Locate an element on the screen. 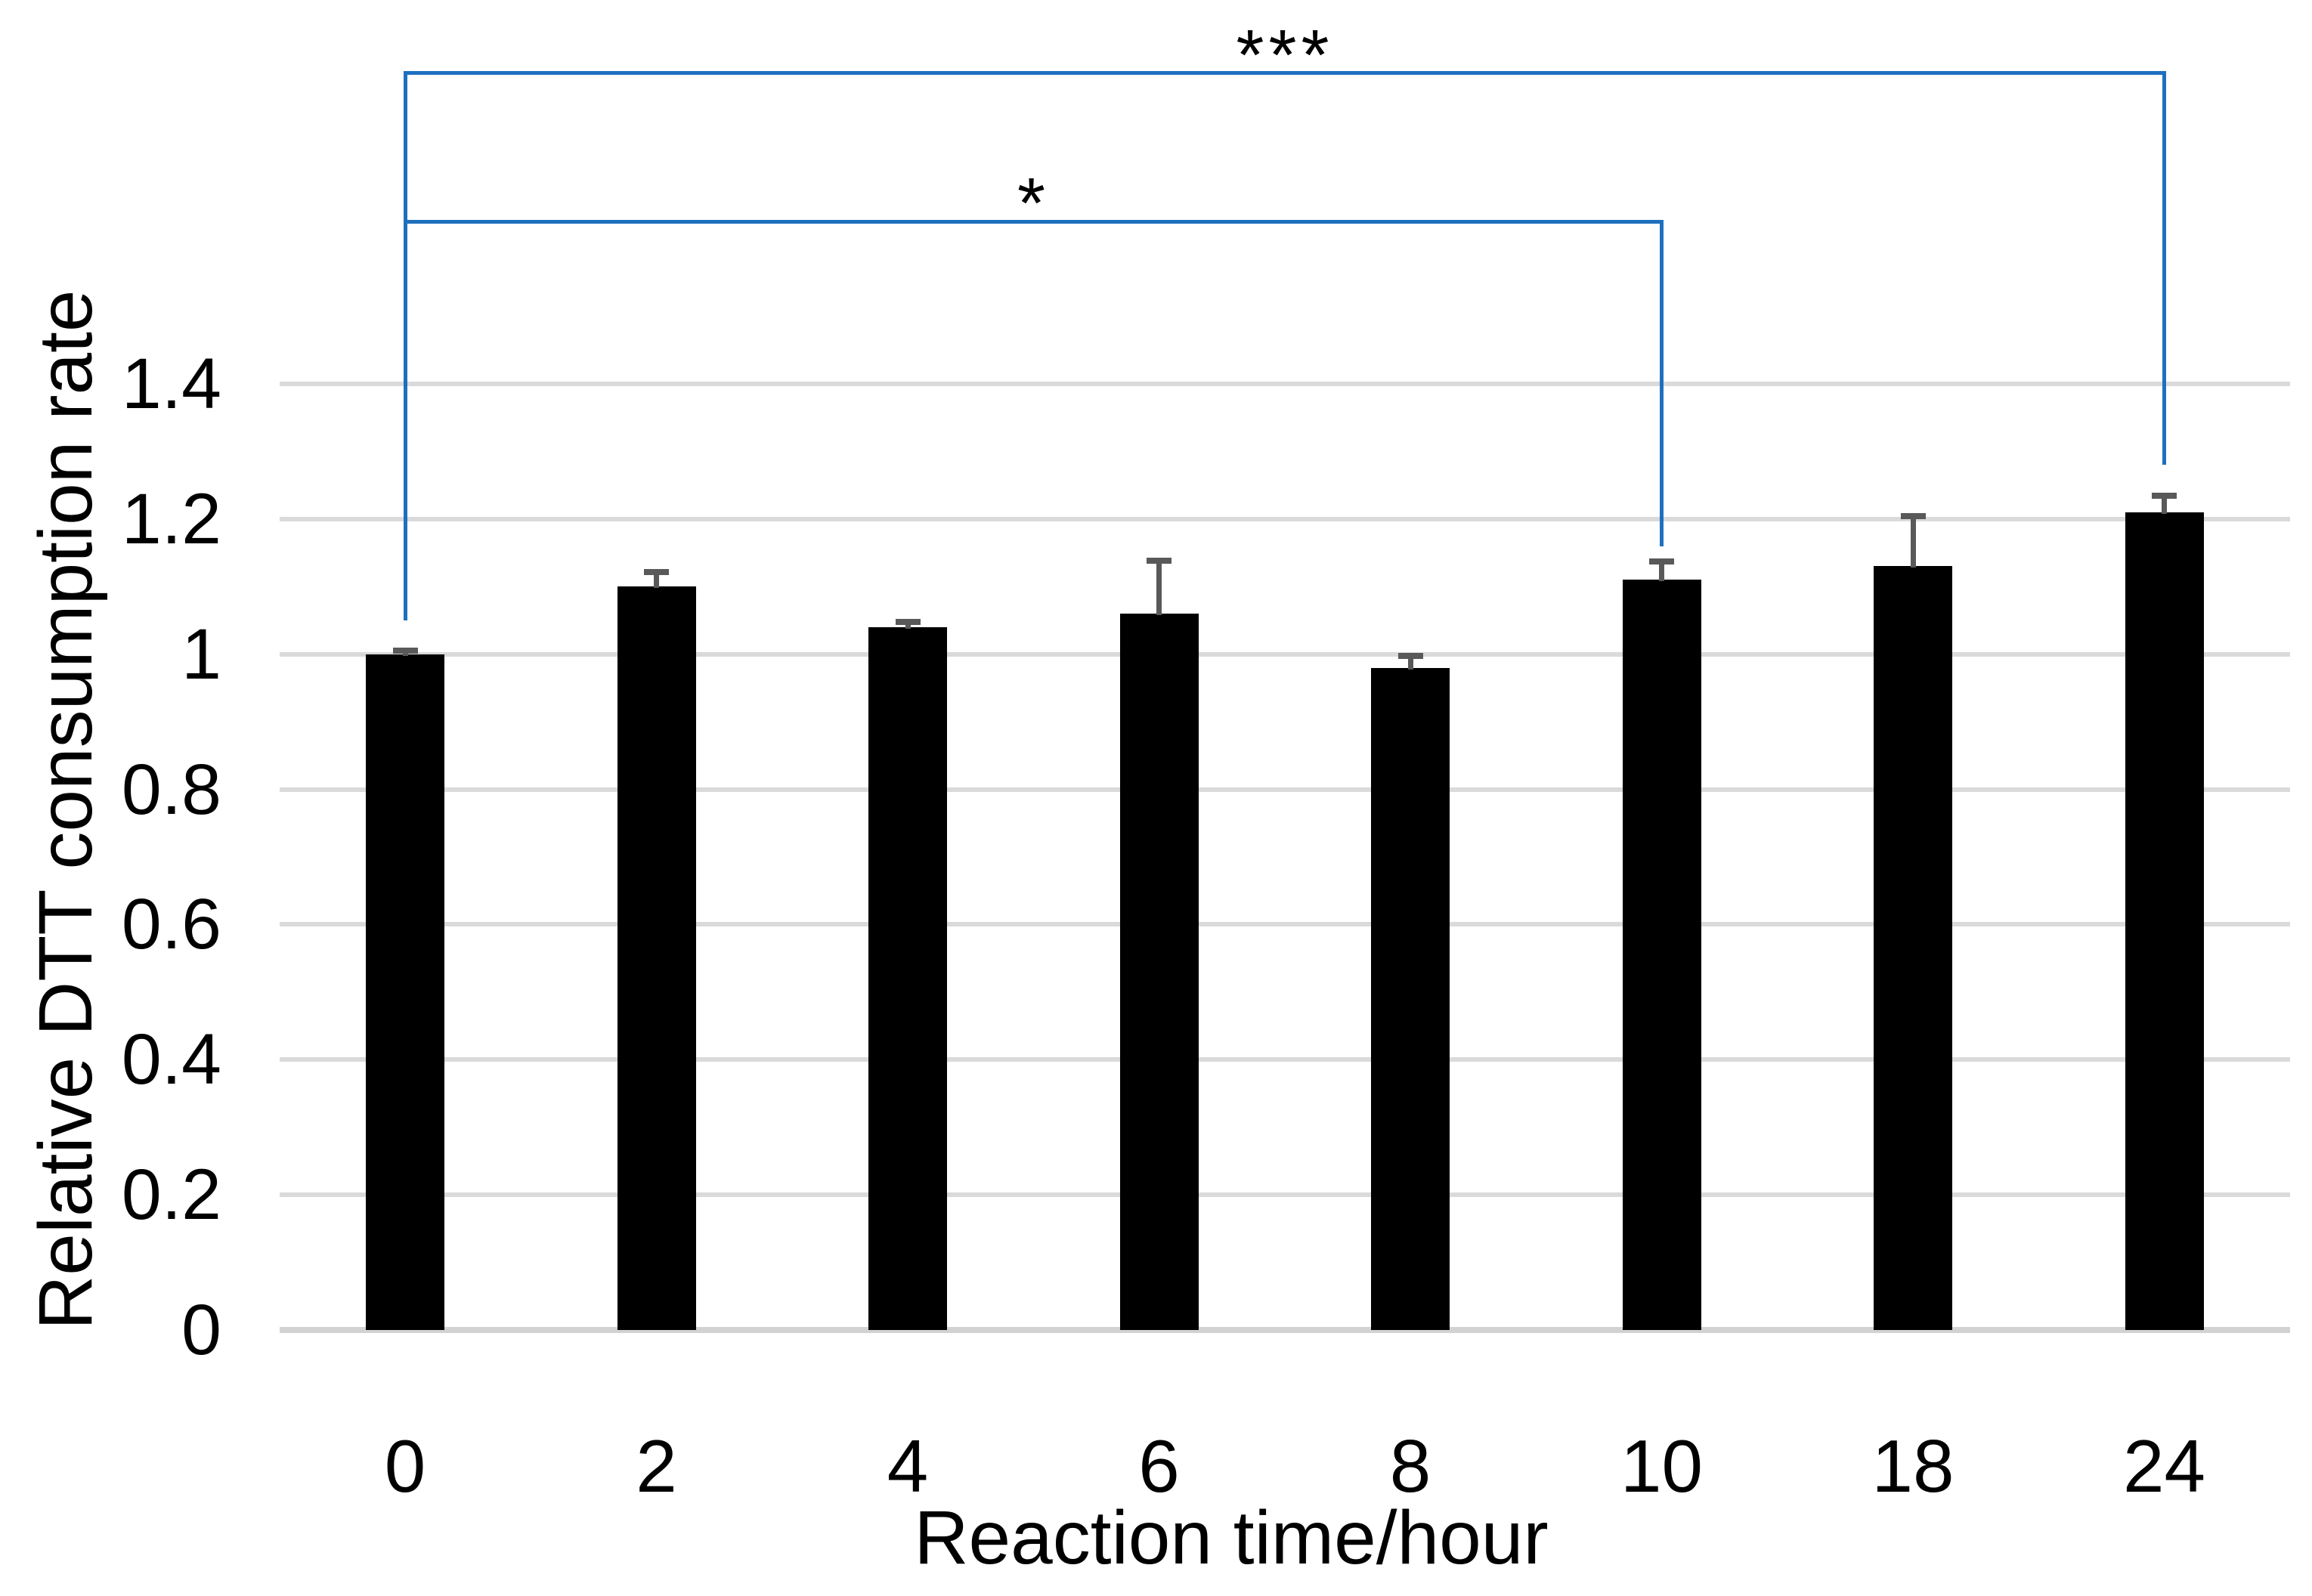  y-tick-label: 1.4 is located at coordinates (171, 384).